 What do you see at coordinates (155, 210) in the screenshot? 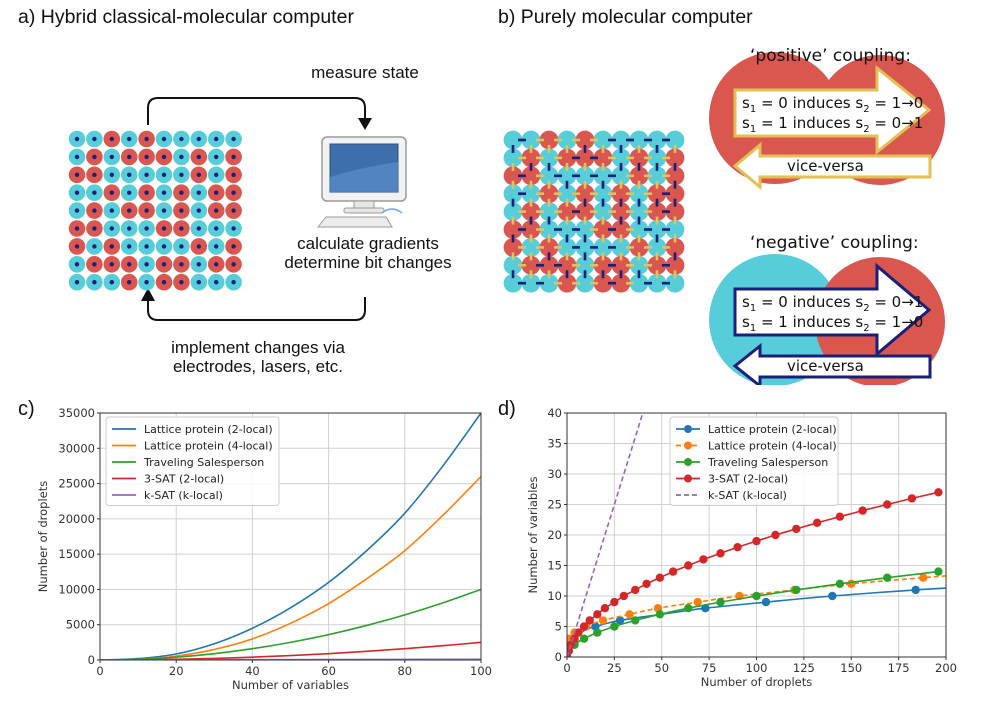
I see `molecule-grid` at bounding box center [155, 210].